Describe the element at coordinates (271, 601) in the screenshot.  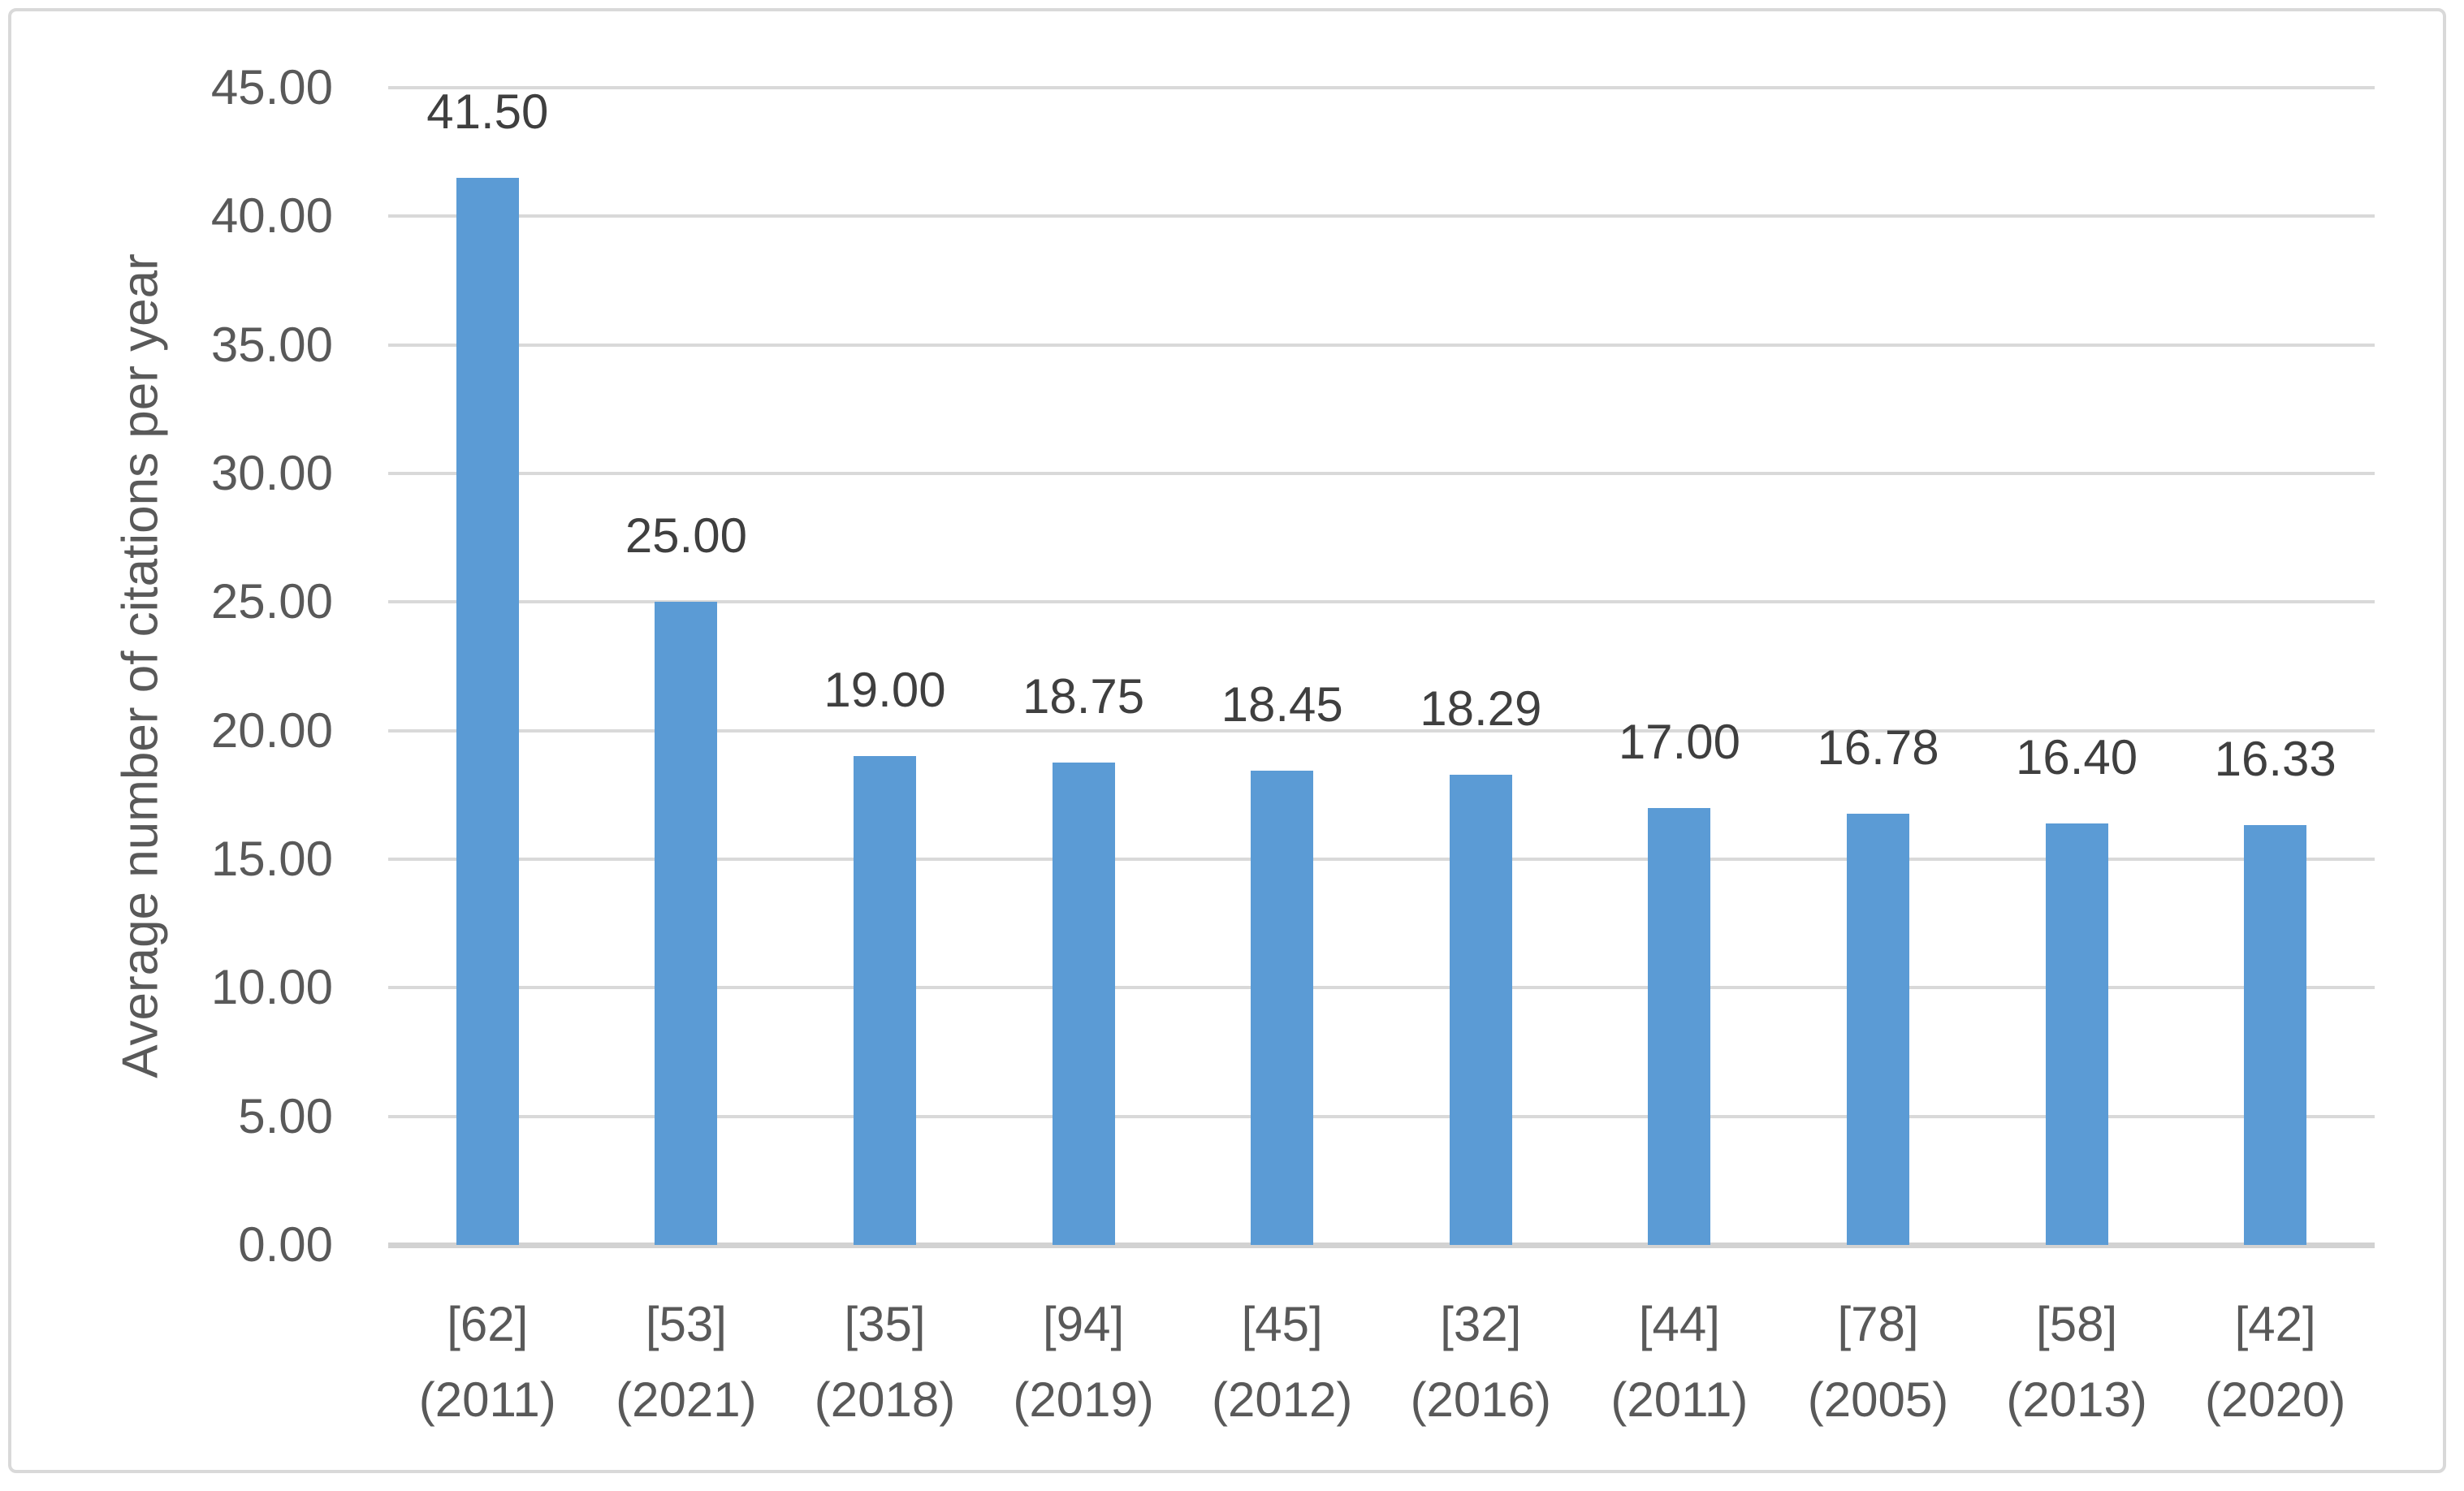
I see `y-tick-label: 25.00` at that location.